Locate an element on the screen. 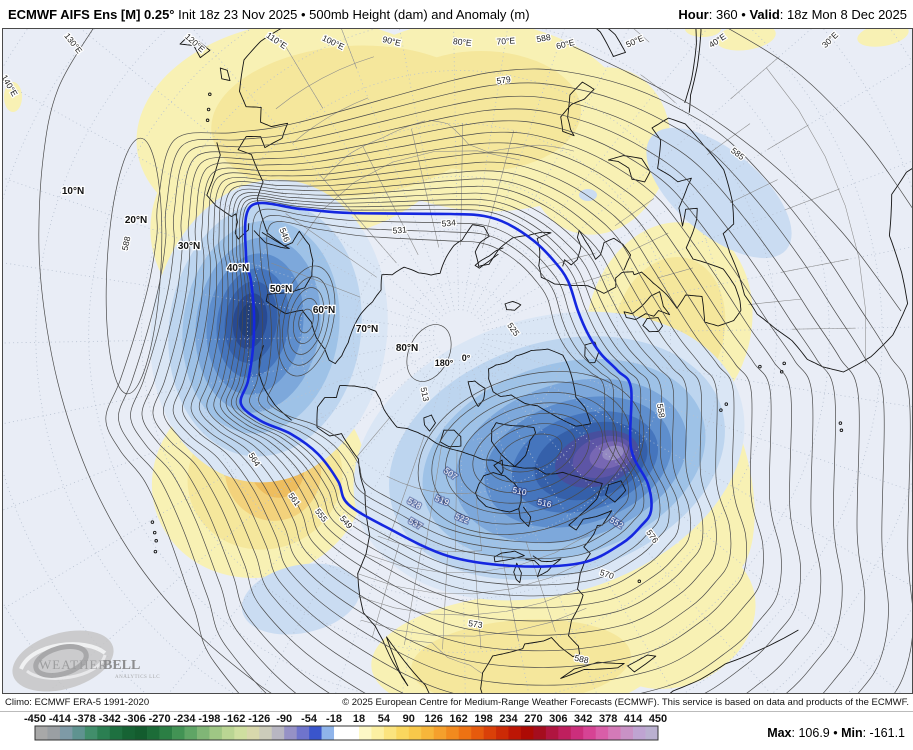  svg-text: 513 is located at coordinates (425, 394).